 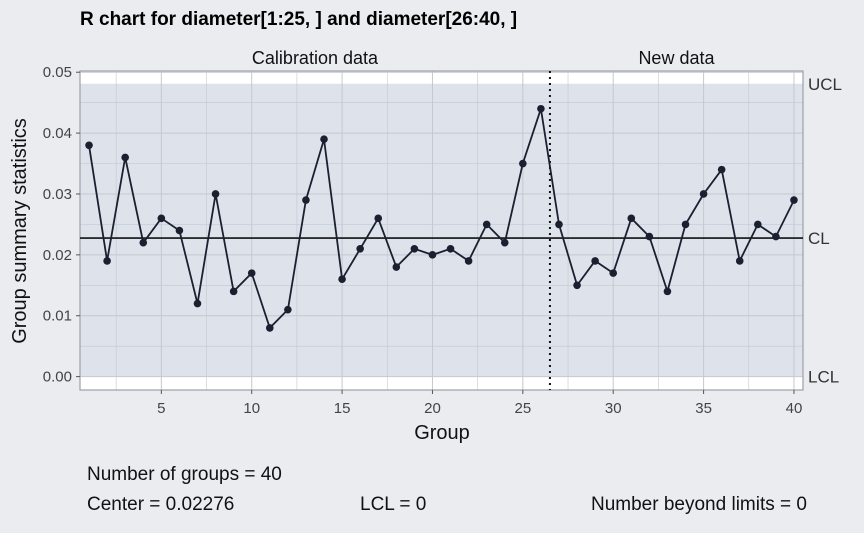 What do you see at coordinates (432, 408) in the screenshot?
I see `x-tick-label: 20` at bounding box center [432, 408].